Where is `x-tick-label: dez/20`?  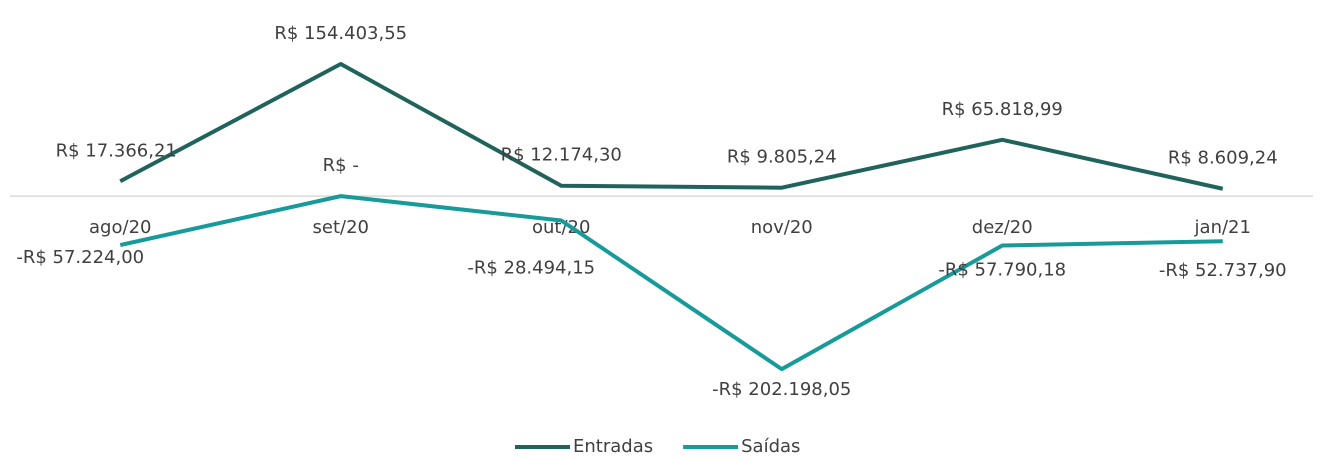
x-tick-label: dez/20 is located at coordinates (1002, 227).